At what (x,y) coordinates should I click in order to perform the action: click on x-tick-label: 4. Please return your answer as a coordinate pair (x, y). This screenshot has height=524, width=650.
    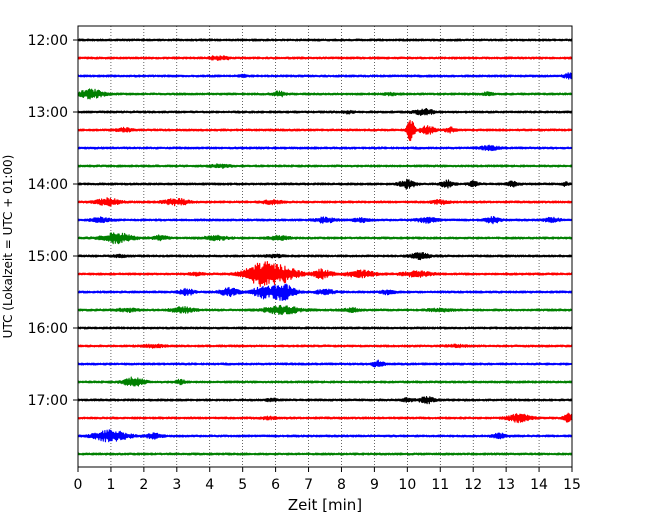
    Looking at the image, I should click on (209, 485).